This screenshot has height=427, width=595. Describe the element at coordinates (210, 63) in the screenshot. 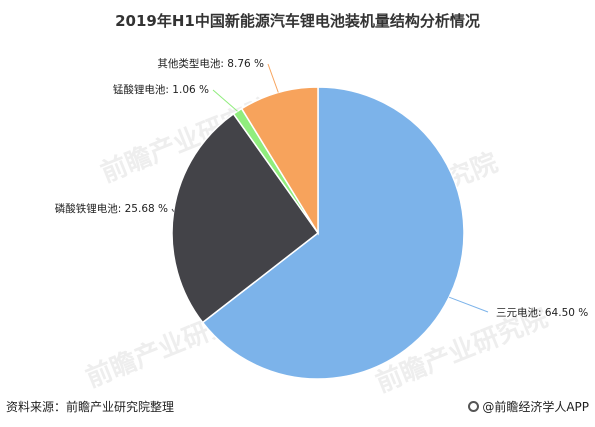

I see `data-label-4: 其他类型电池: 8.76 %` at that location.